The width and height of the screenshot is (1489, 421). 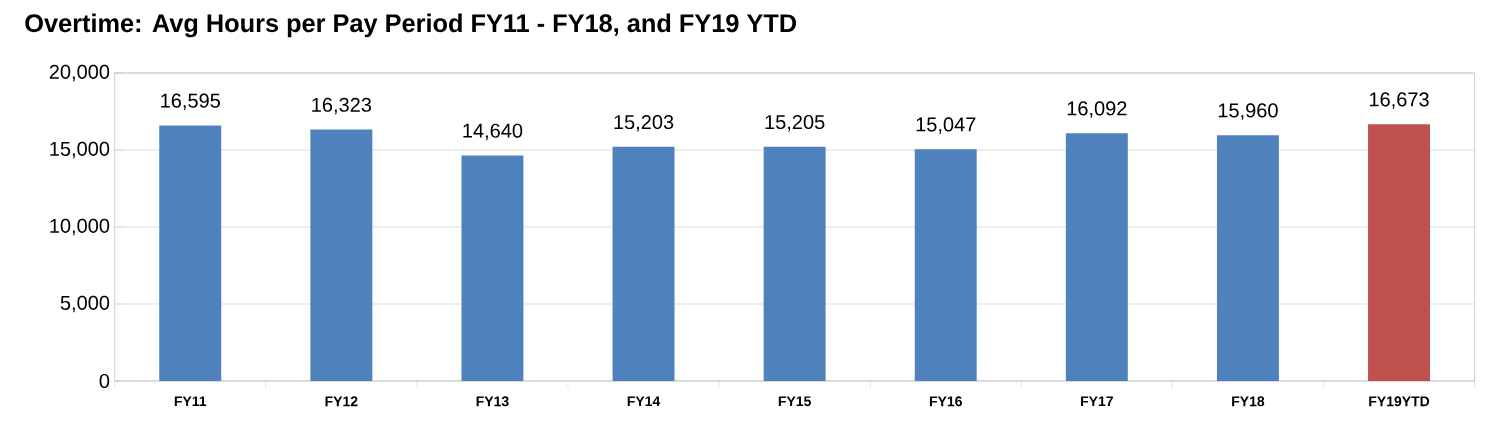 What do you see at coordinates (190, 102) in the screenshot?
I see `data-label: 16,595` at bounding box center [190, 102].